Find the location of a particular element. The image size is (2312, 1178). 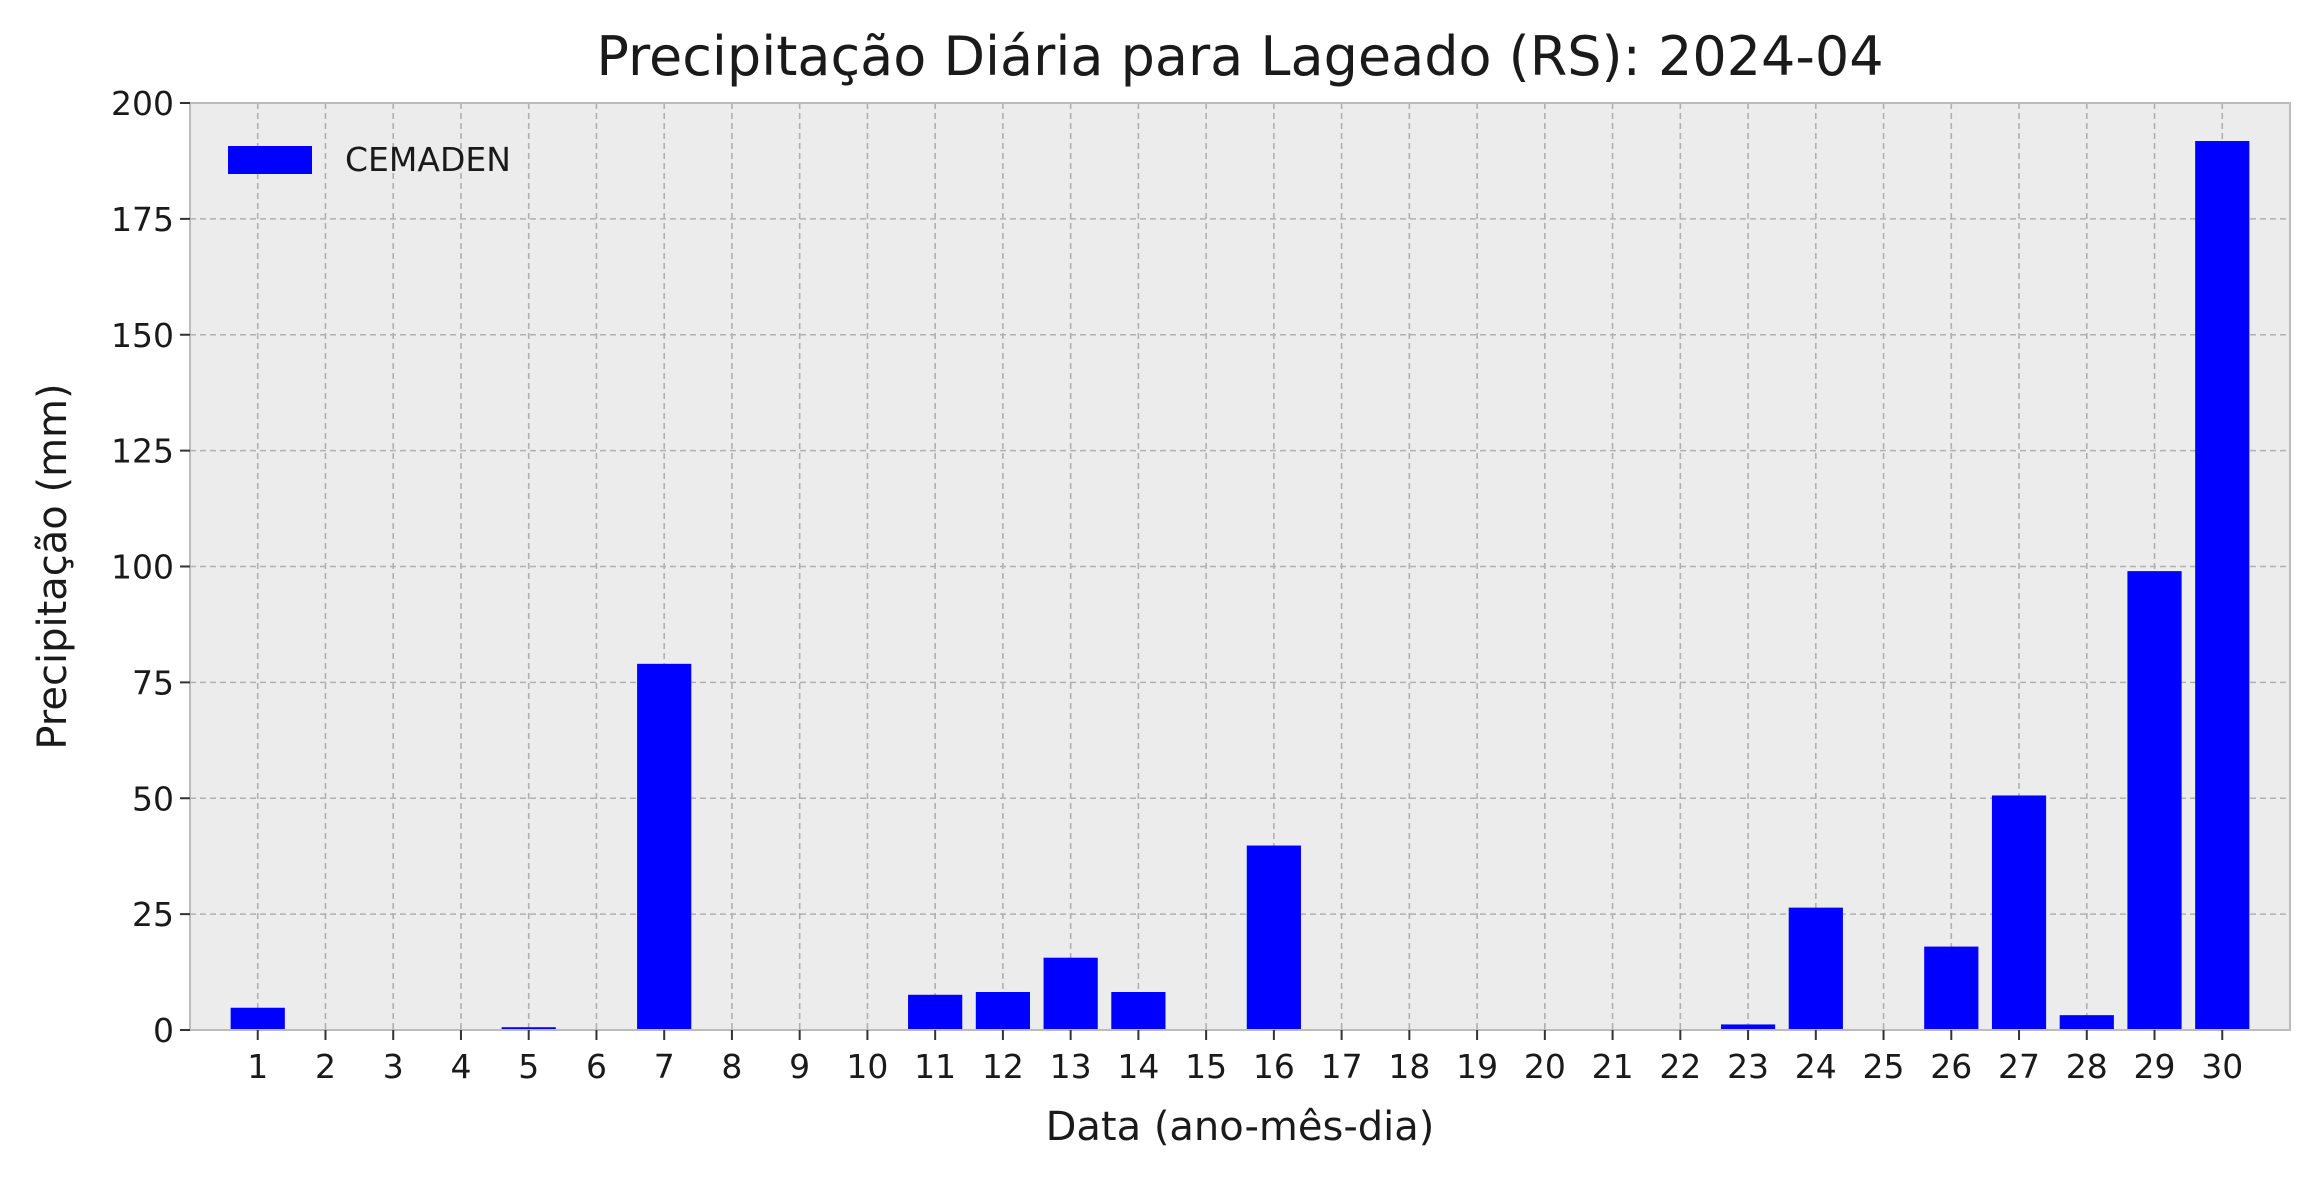

x-tick-label: 22 is located at coordinates (1680, 1066).